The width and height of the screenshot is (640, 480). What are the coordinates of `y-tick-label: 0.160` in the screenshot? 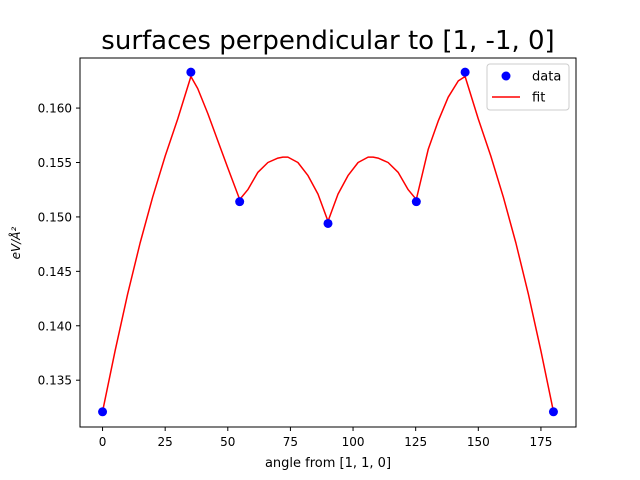 It's located at (55, 109).